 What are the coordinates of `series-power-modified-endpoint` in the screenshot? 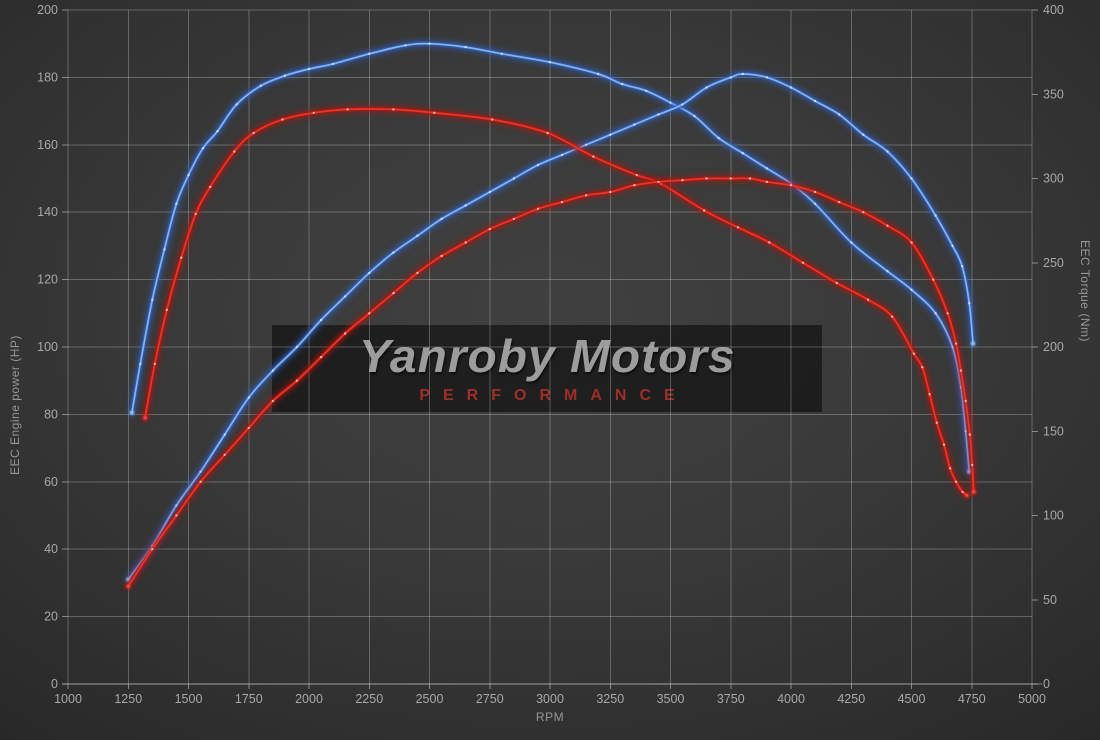 It's located at (128, 579).